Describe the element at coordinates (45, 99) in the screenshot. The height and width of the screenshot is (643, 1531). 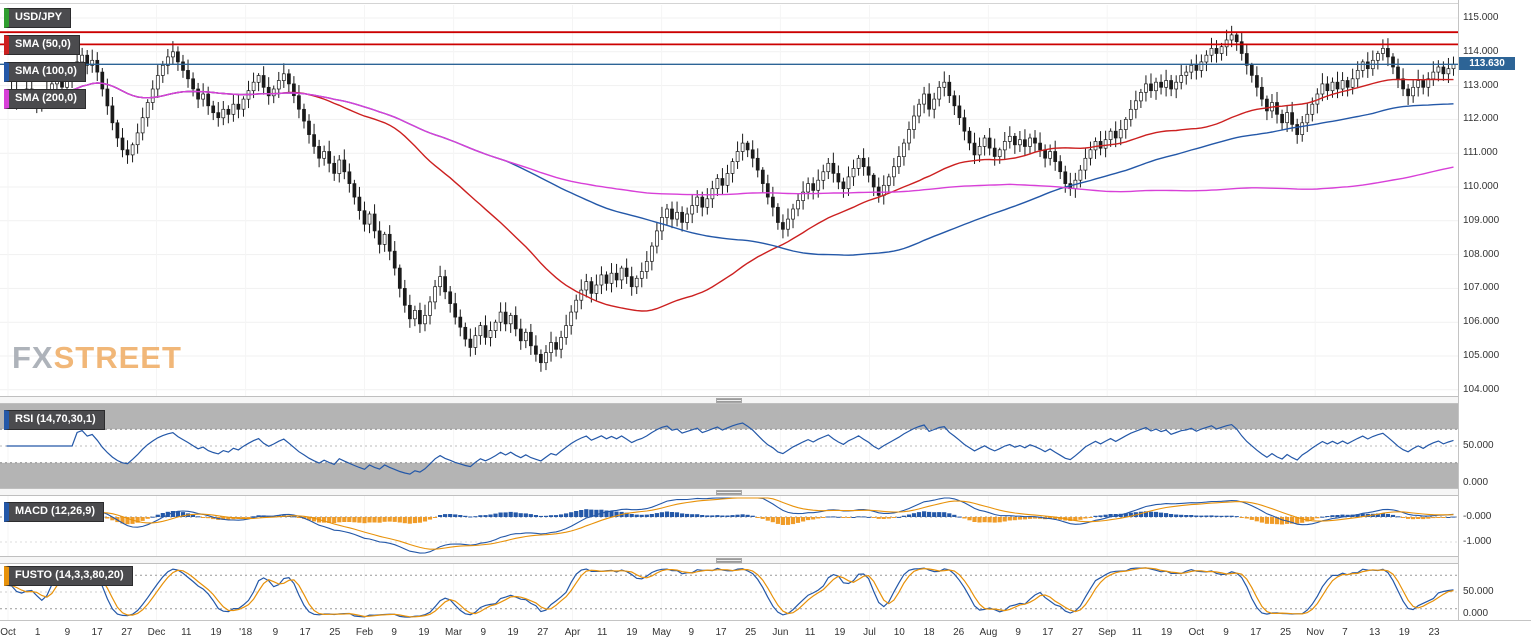
I see `sma200-legend-chip: SMA (200,0)` at that location.